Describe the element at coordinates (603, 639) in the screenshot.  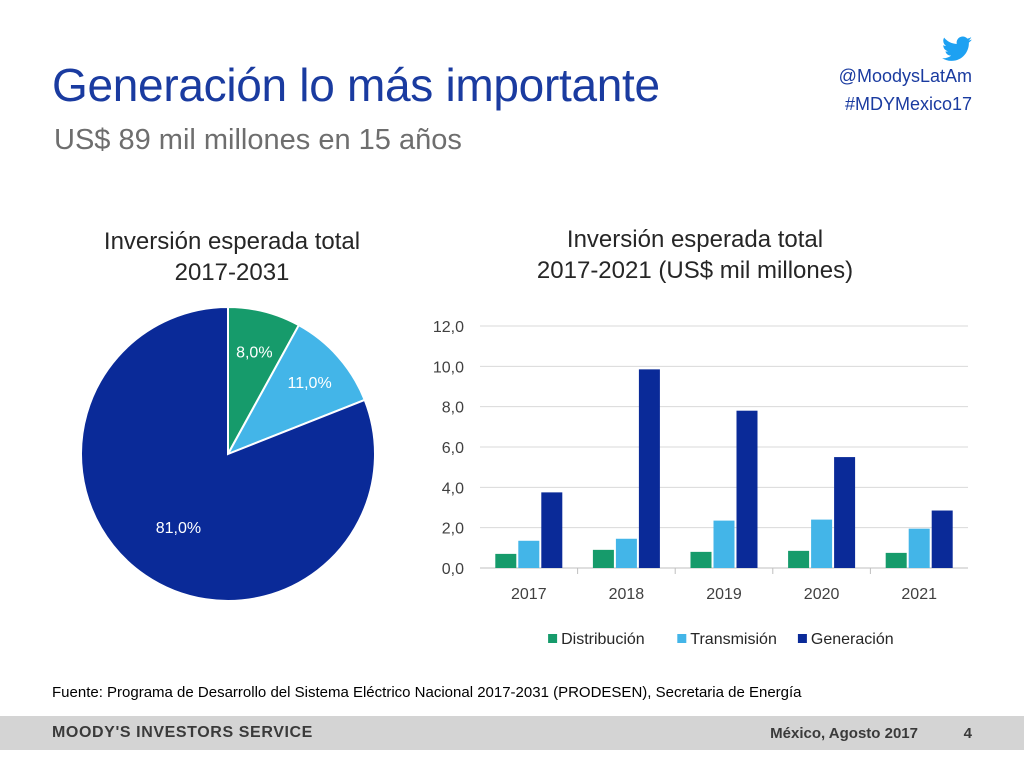
I see `legend-label: Distribución` at that location.